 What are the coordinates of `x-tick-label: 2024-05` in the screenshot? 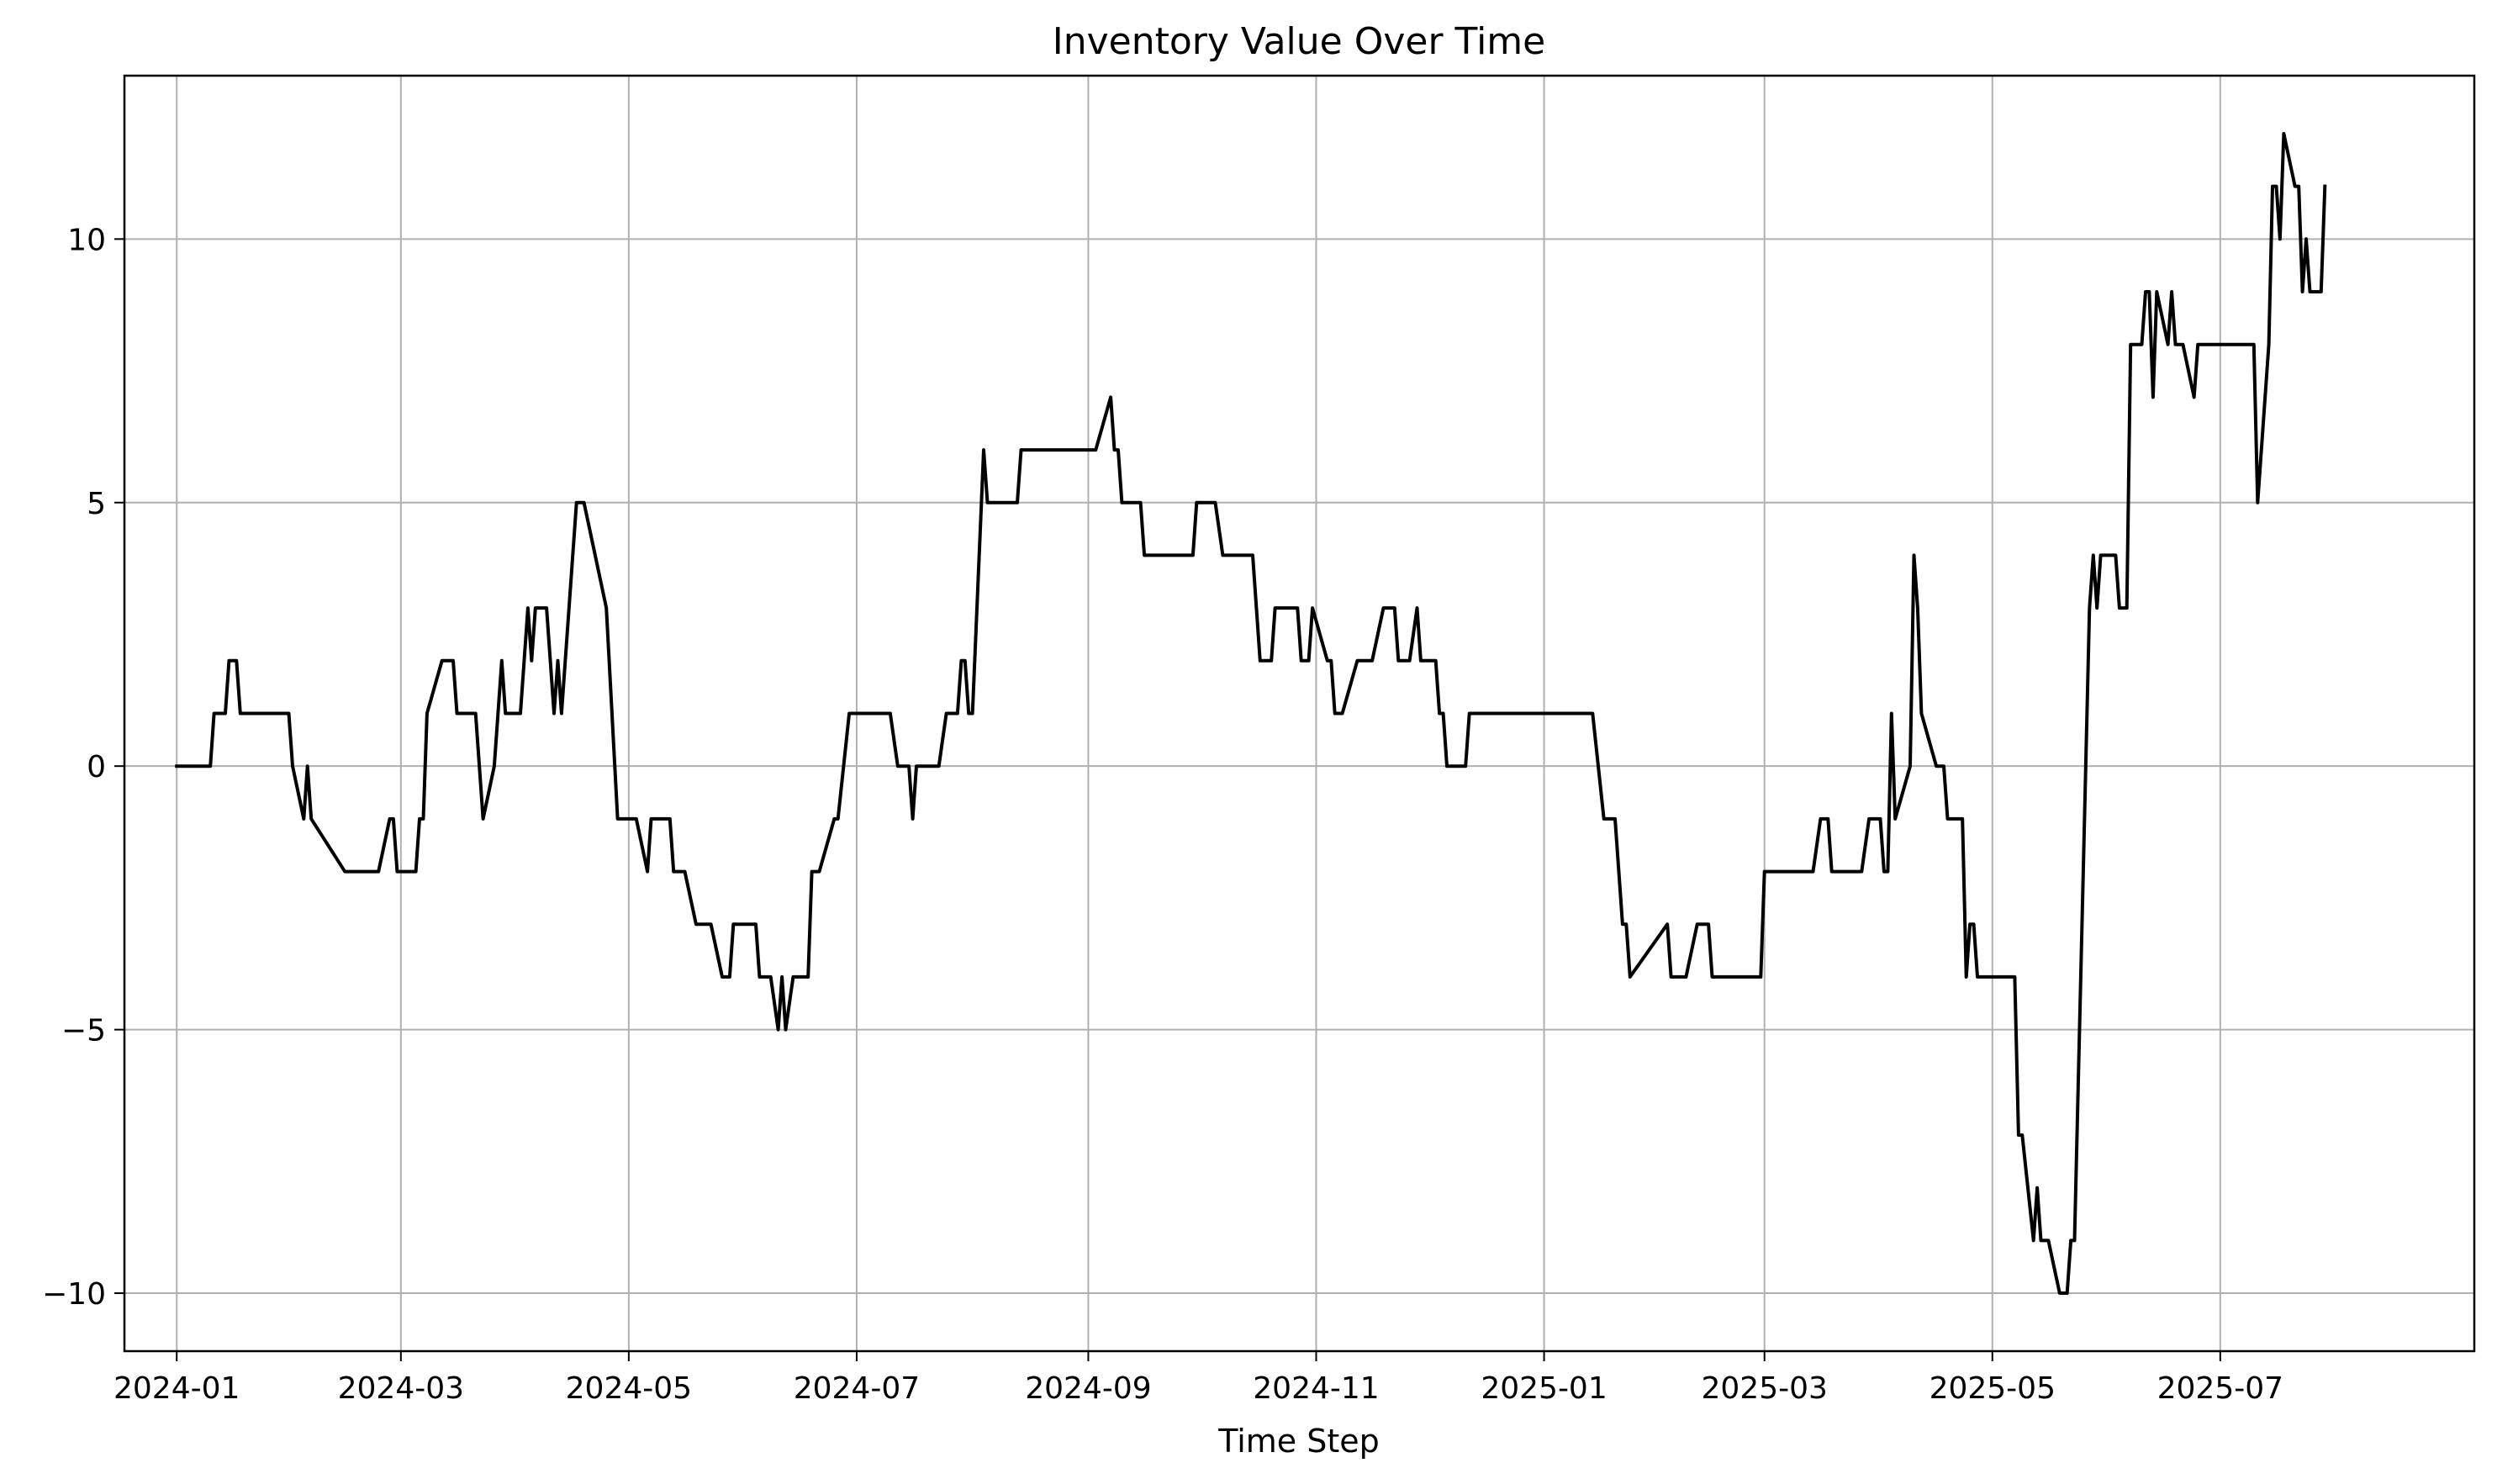 It's located at (629, 1388).